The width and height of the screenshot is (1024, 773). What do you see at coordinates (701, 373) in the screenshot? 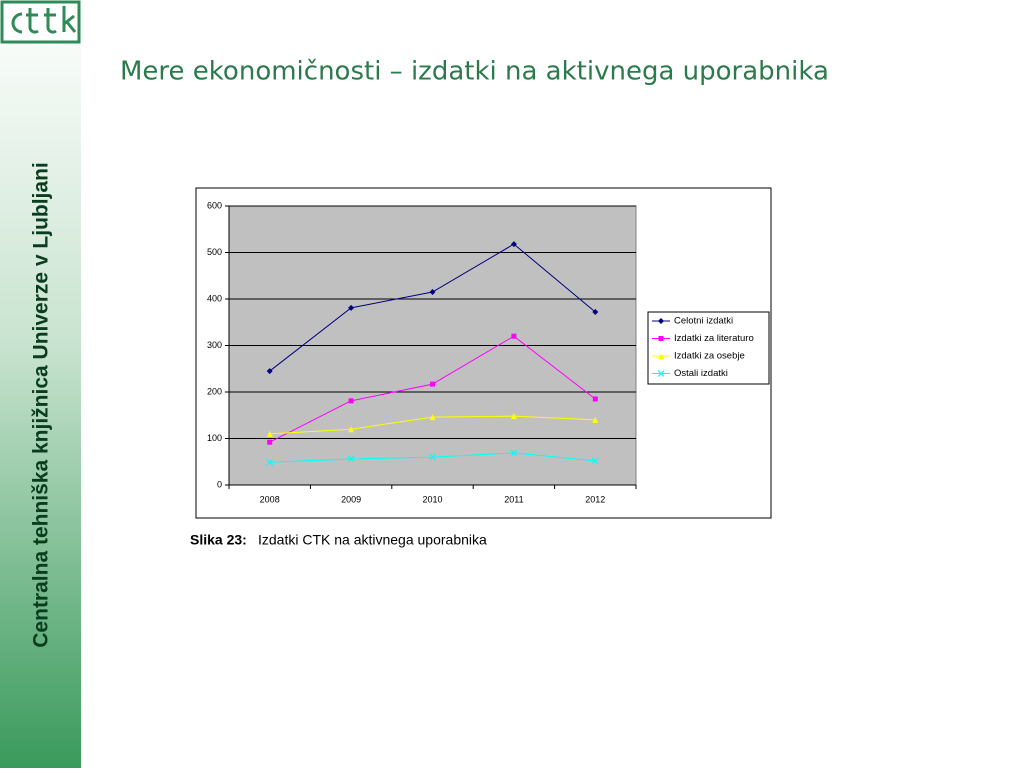
I see `legend-label: Ostali izdatki` at bounding box center [701, 373].